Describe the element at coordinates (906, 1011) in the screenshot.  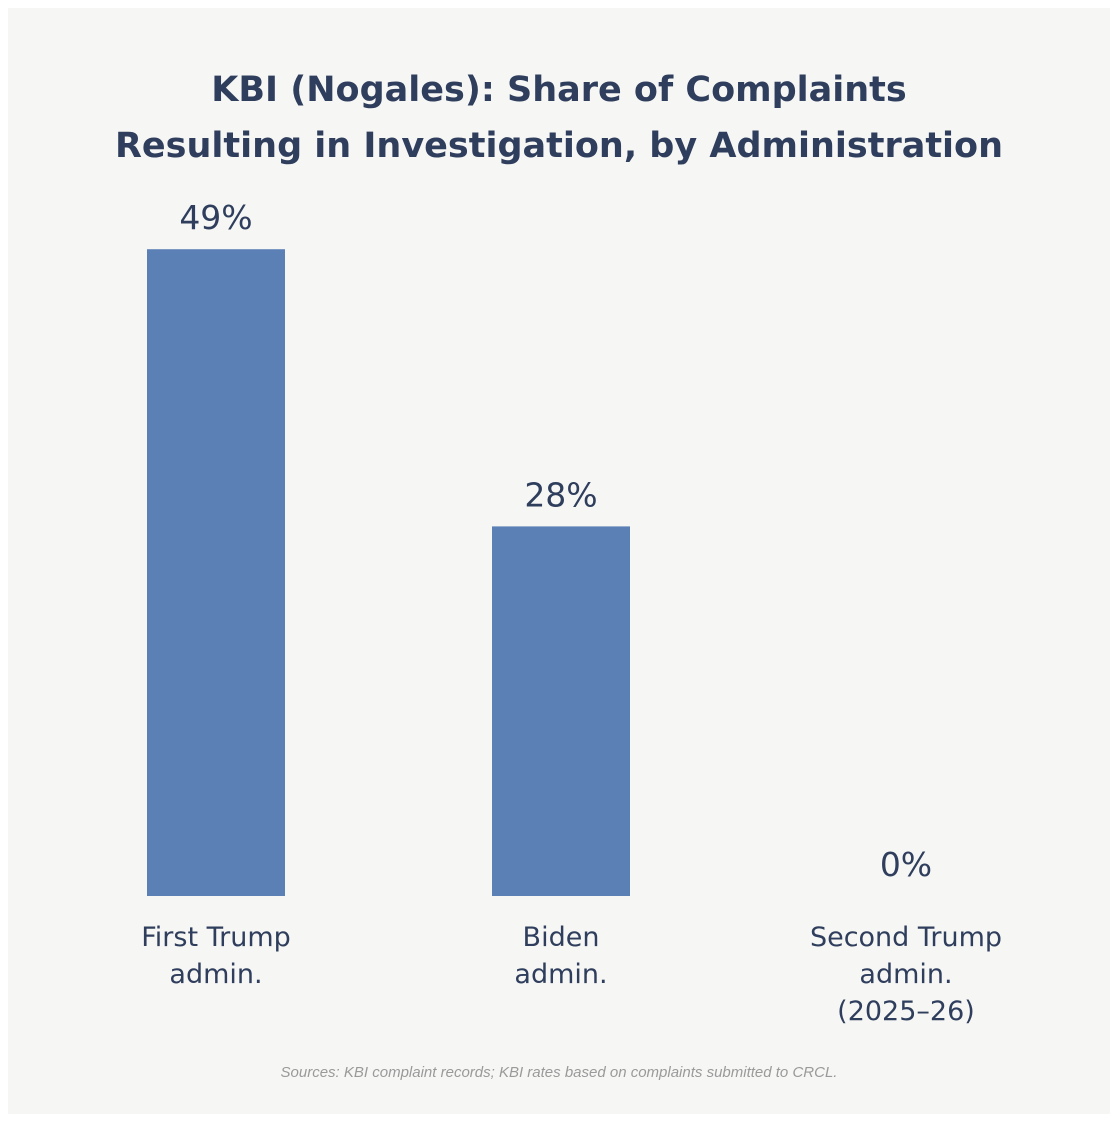
I see `category-label-line: (2025–26)` at that location.